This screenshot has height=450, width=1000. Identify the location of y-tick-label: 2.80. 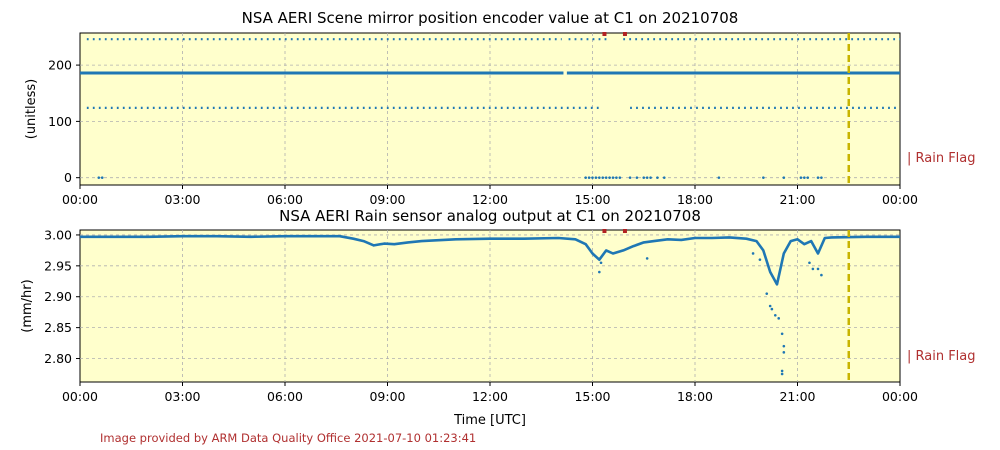
(58, 358).